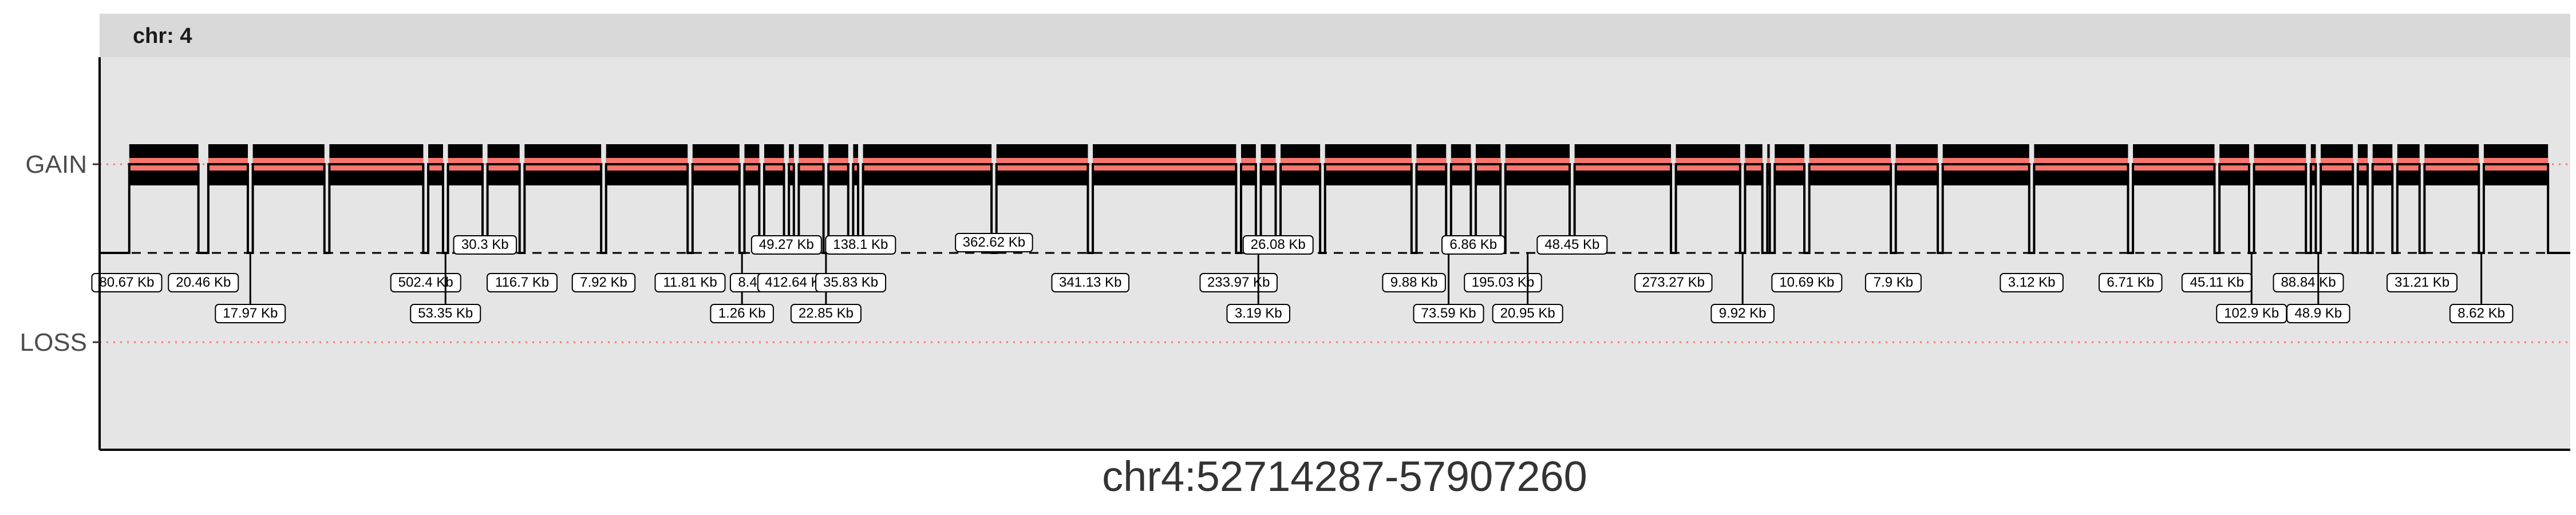  Describe the element at coordinates (2251, 313) in the screenshot. I see `gap-label-text: 102.9 Kb` at that location.